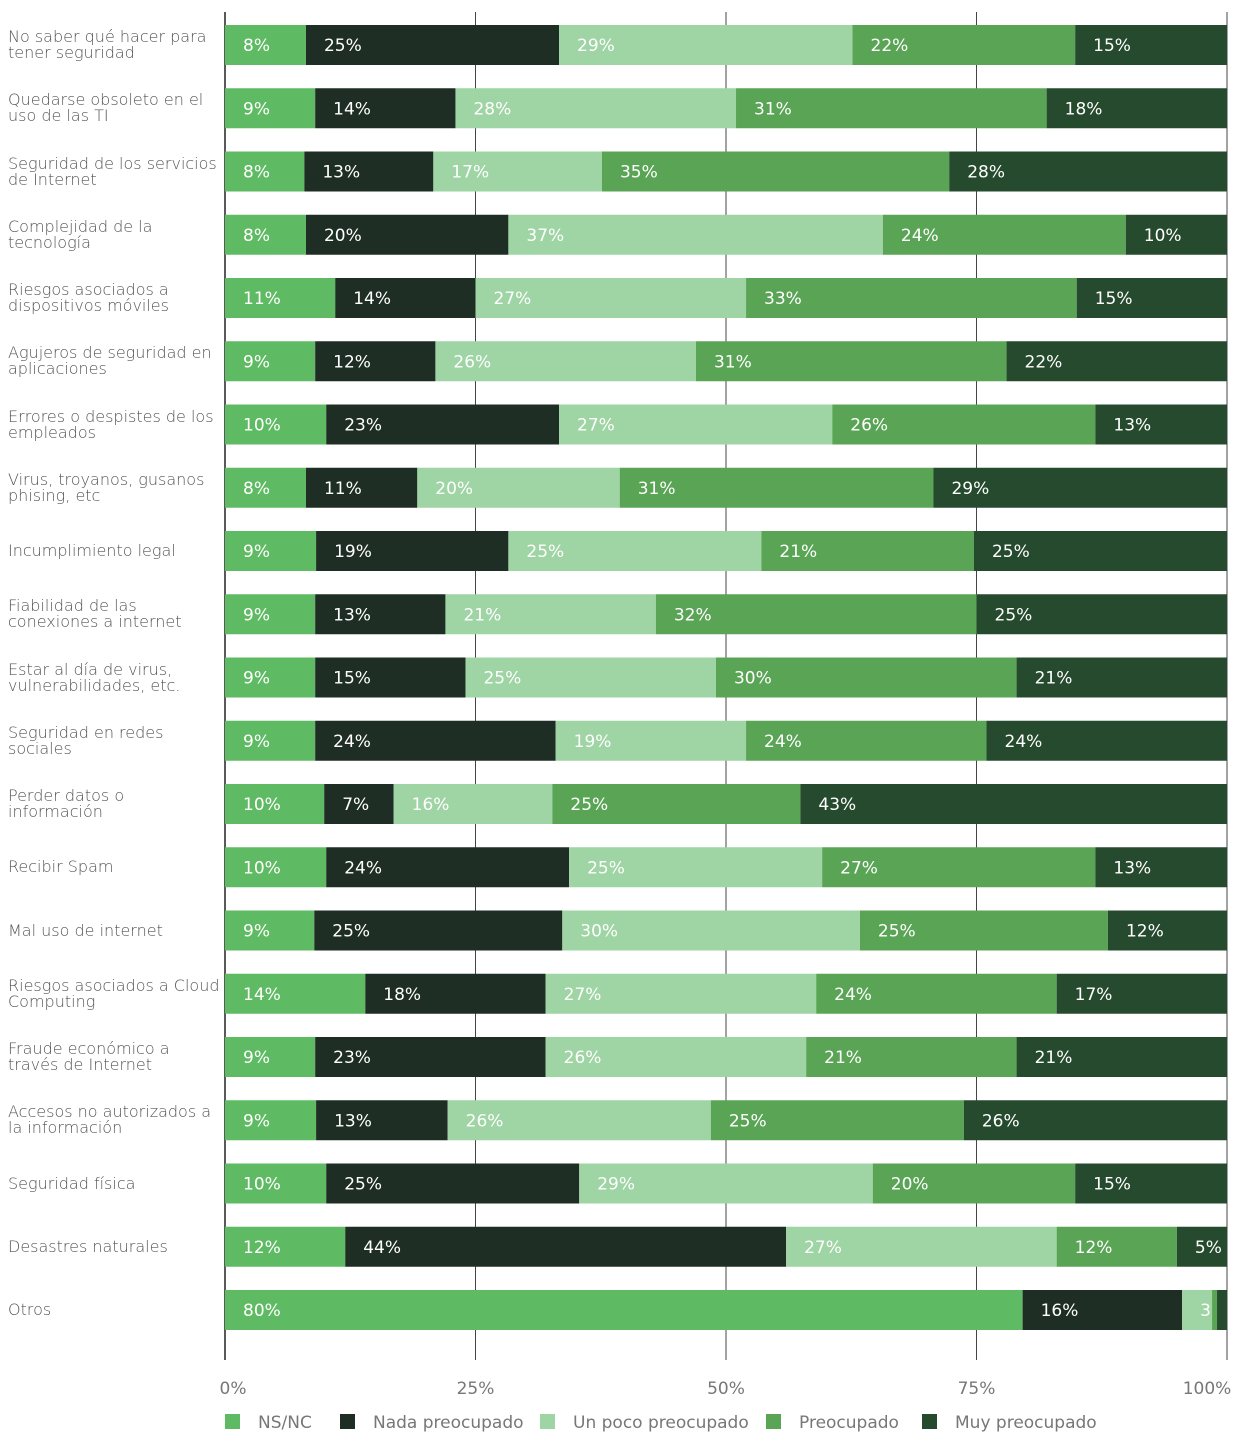 This screenshot has height=1432, width=1235. Describe the element at coordinates (545, 236) in the screenshot. I see `data-label: 37%` at that location.